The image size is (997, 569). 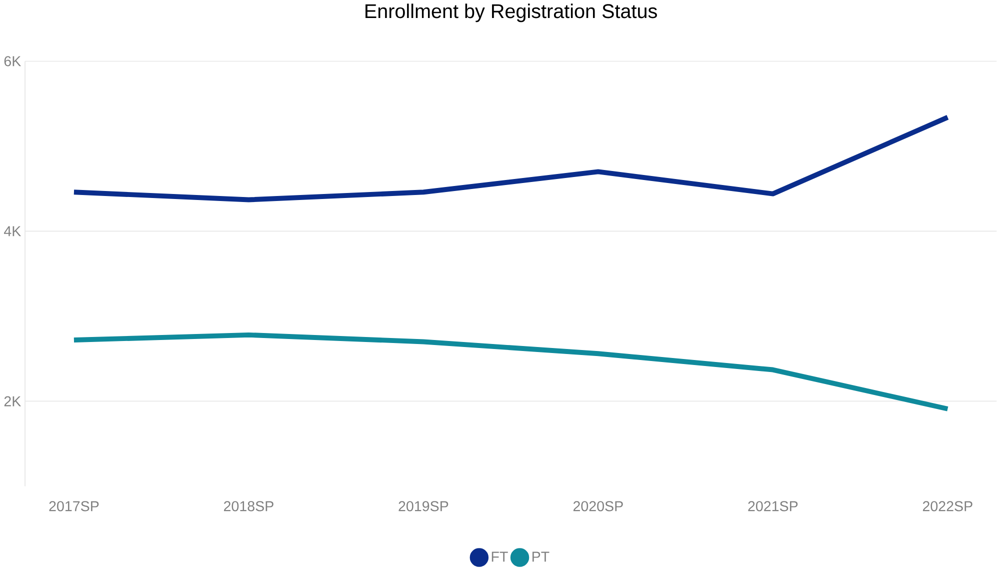 What do you see at coordinates (541, 557) in the screenshot?
I see `legend-label: PT` at bounding box center [541, 557].